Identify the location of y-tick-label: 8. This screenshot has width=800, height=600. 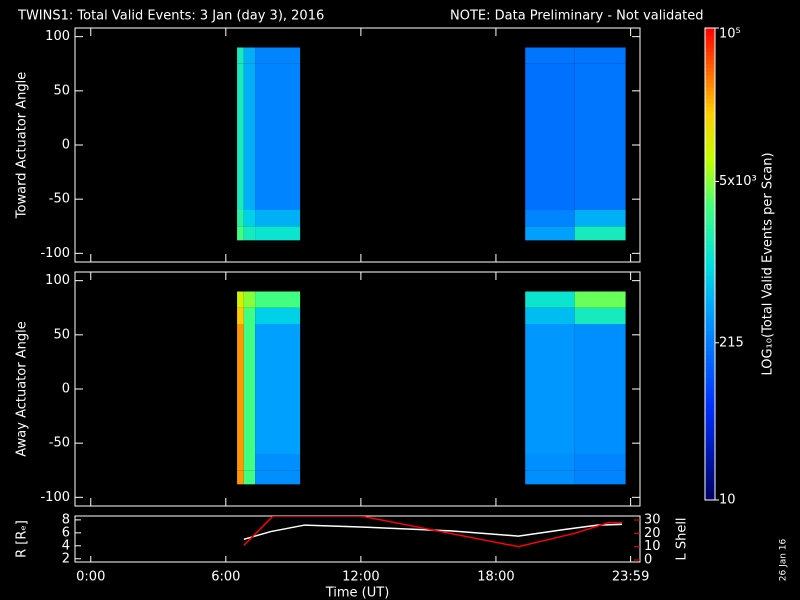
(66, 519).